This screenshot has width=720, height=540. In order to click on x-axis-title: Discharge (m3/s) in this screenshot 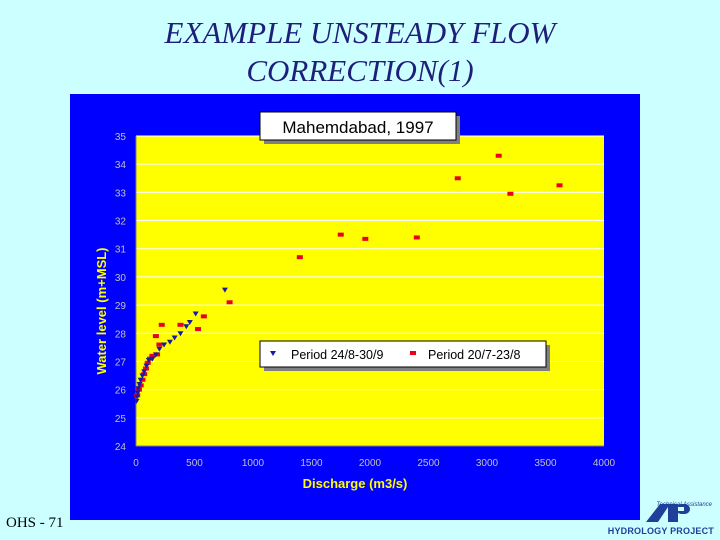, I will do `click(355, 483)`.